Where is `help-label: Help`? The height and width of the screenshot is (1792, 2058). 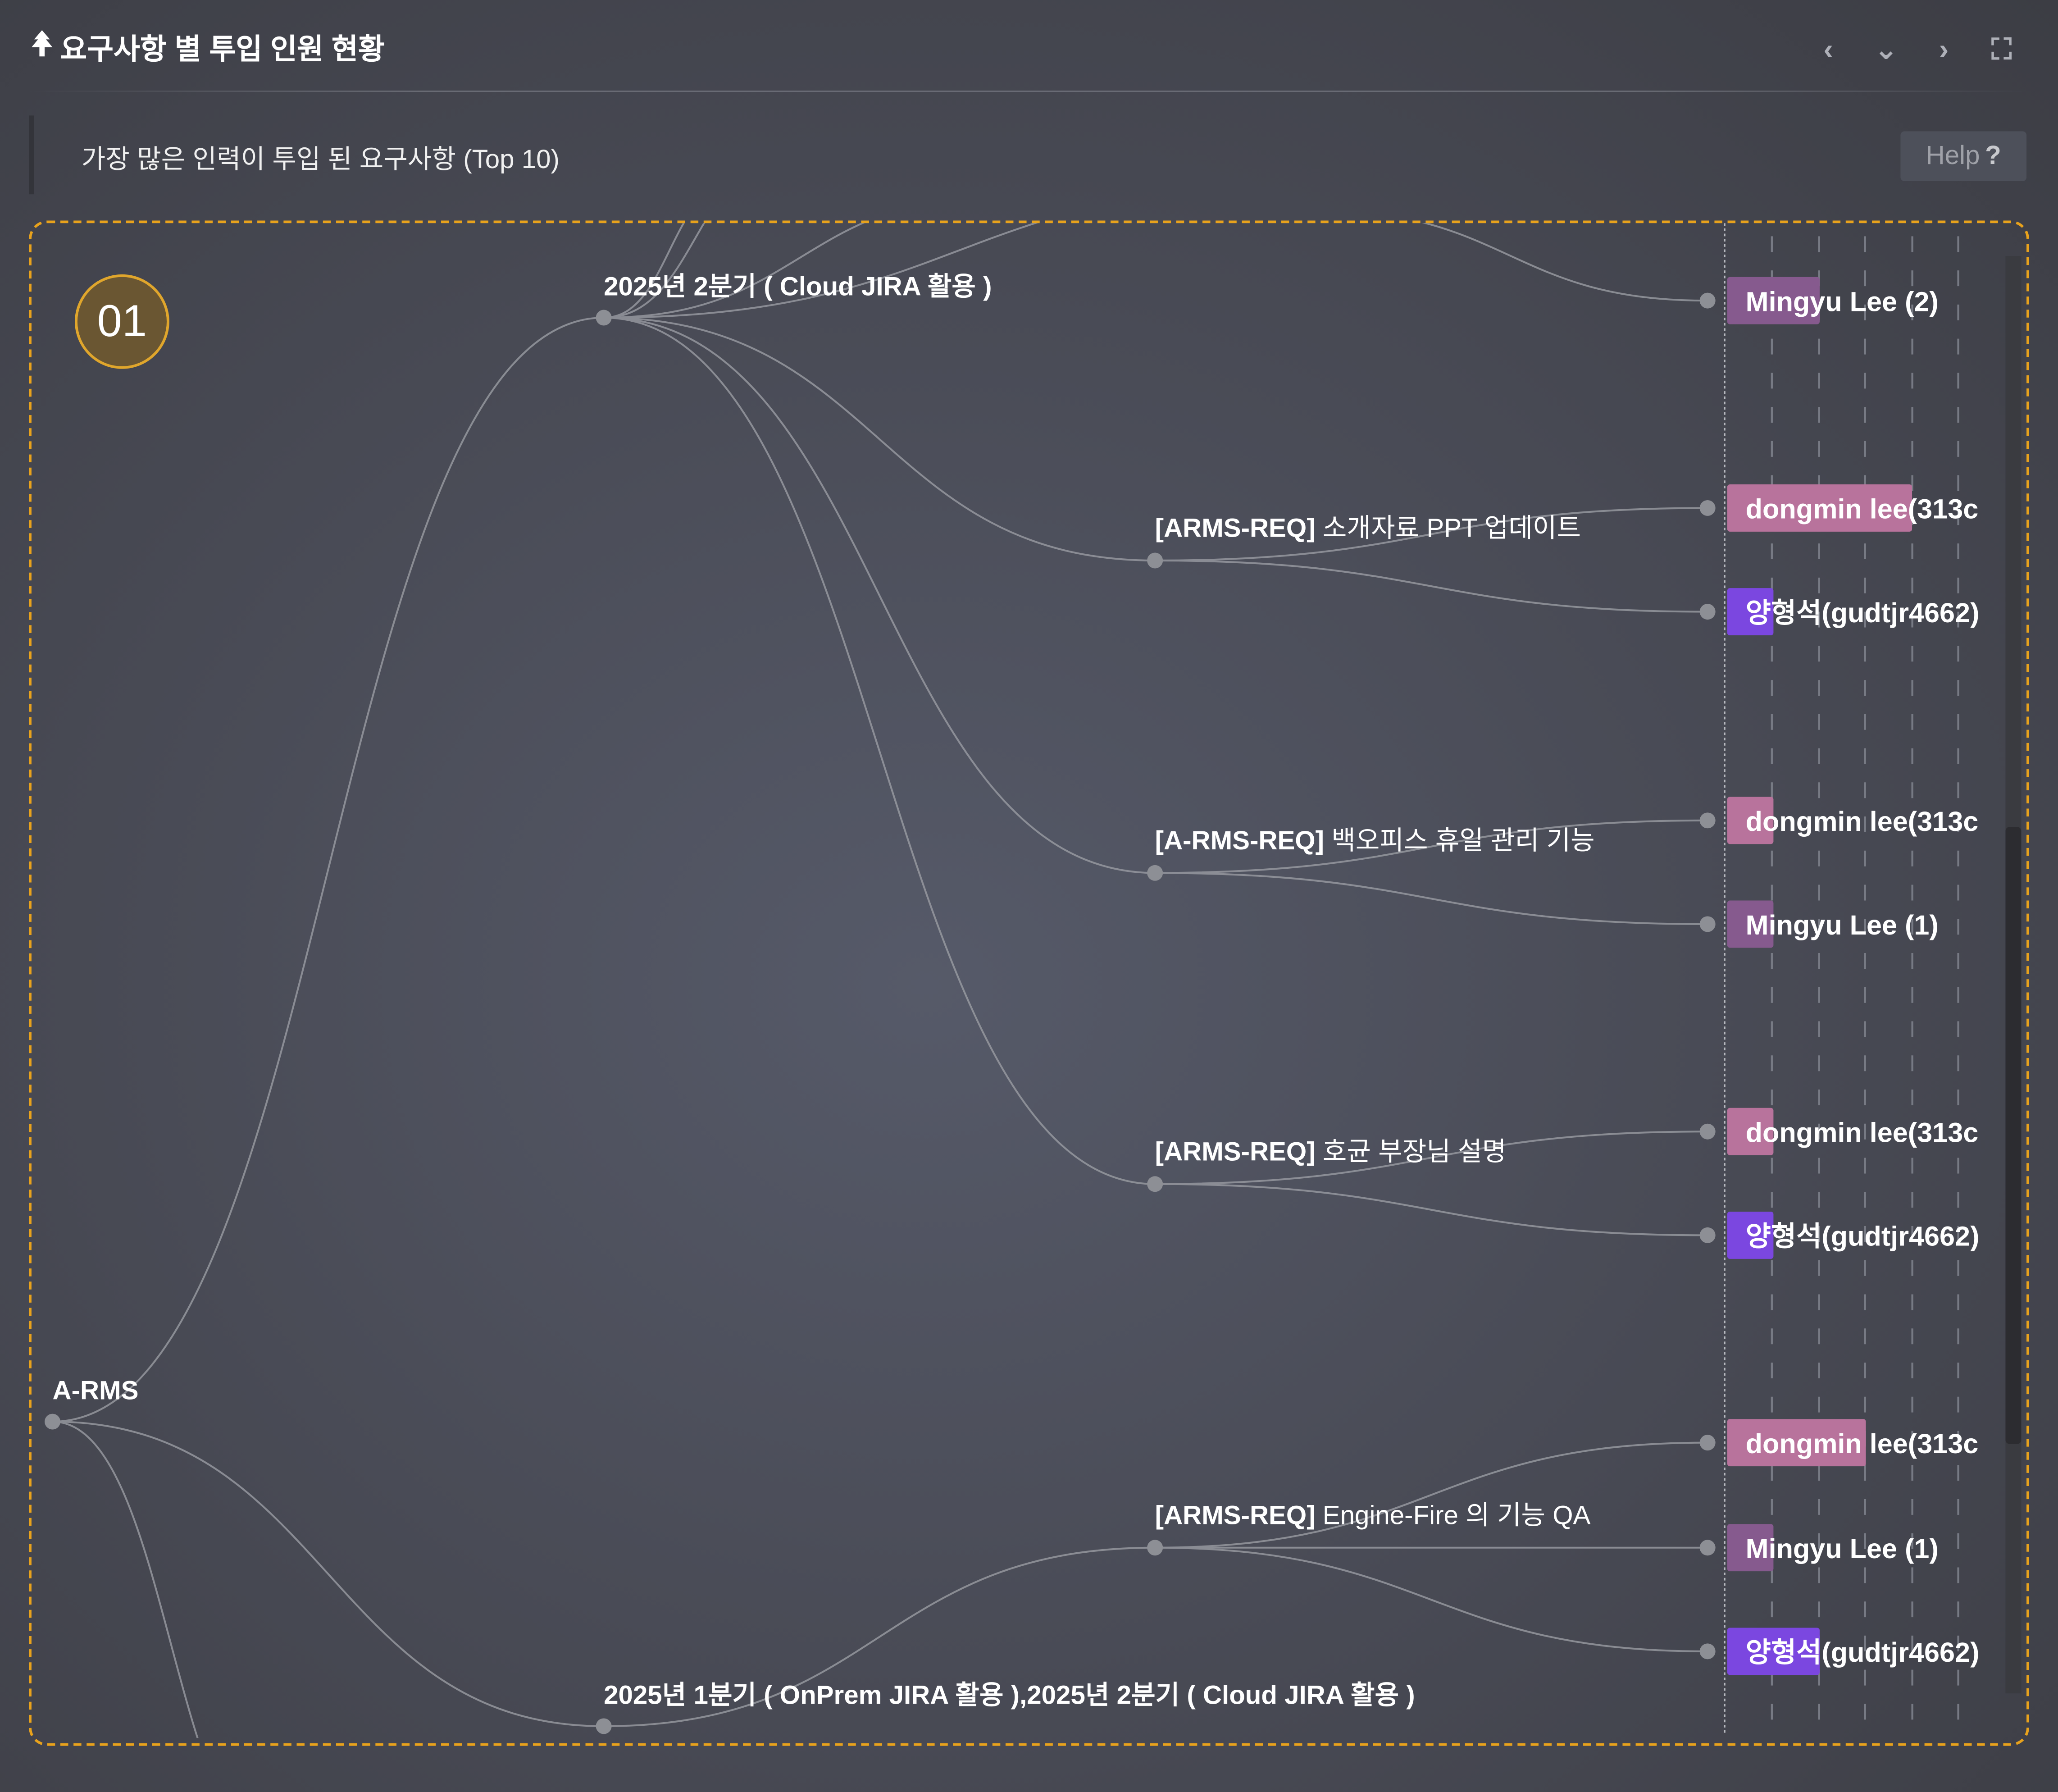 help-label: Help is located at coordinates (1953, 155).